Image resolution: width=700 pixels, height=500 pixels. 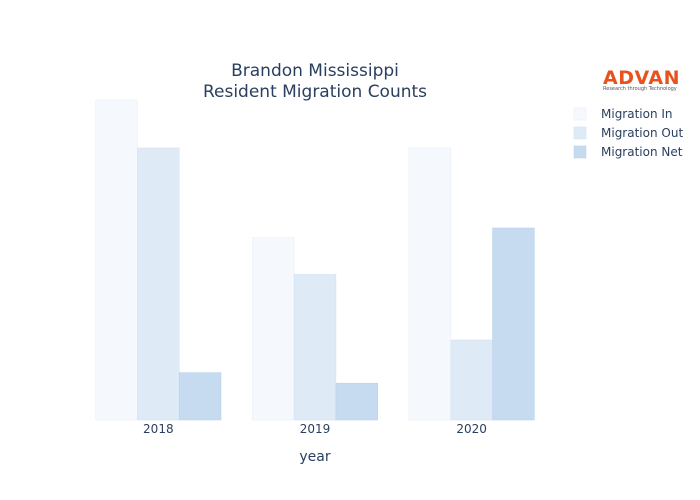 I want to click on legend-item-migration-out: Migration Out, so click(x=628, y=133).